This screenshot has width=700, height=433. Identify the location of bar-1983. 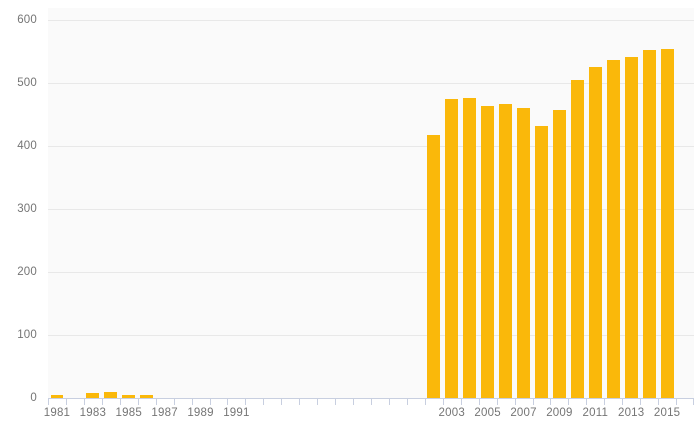
(93, 395).